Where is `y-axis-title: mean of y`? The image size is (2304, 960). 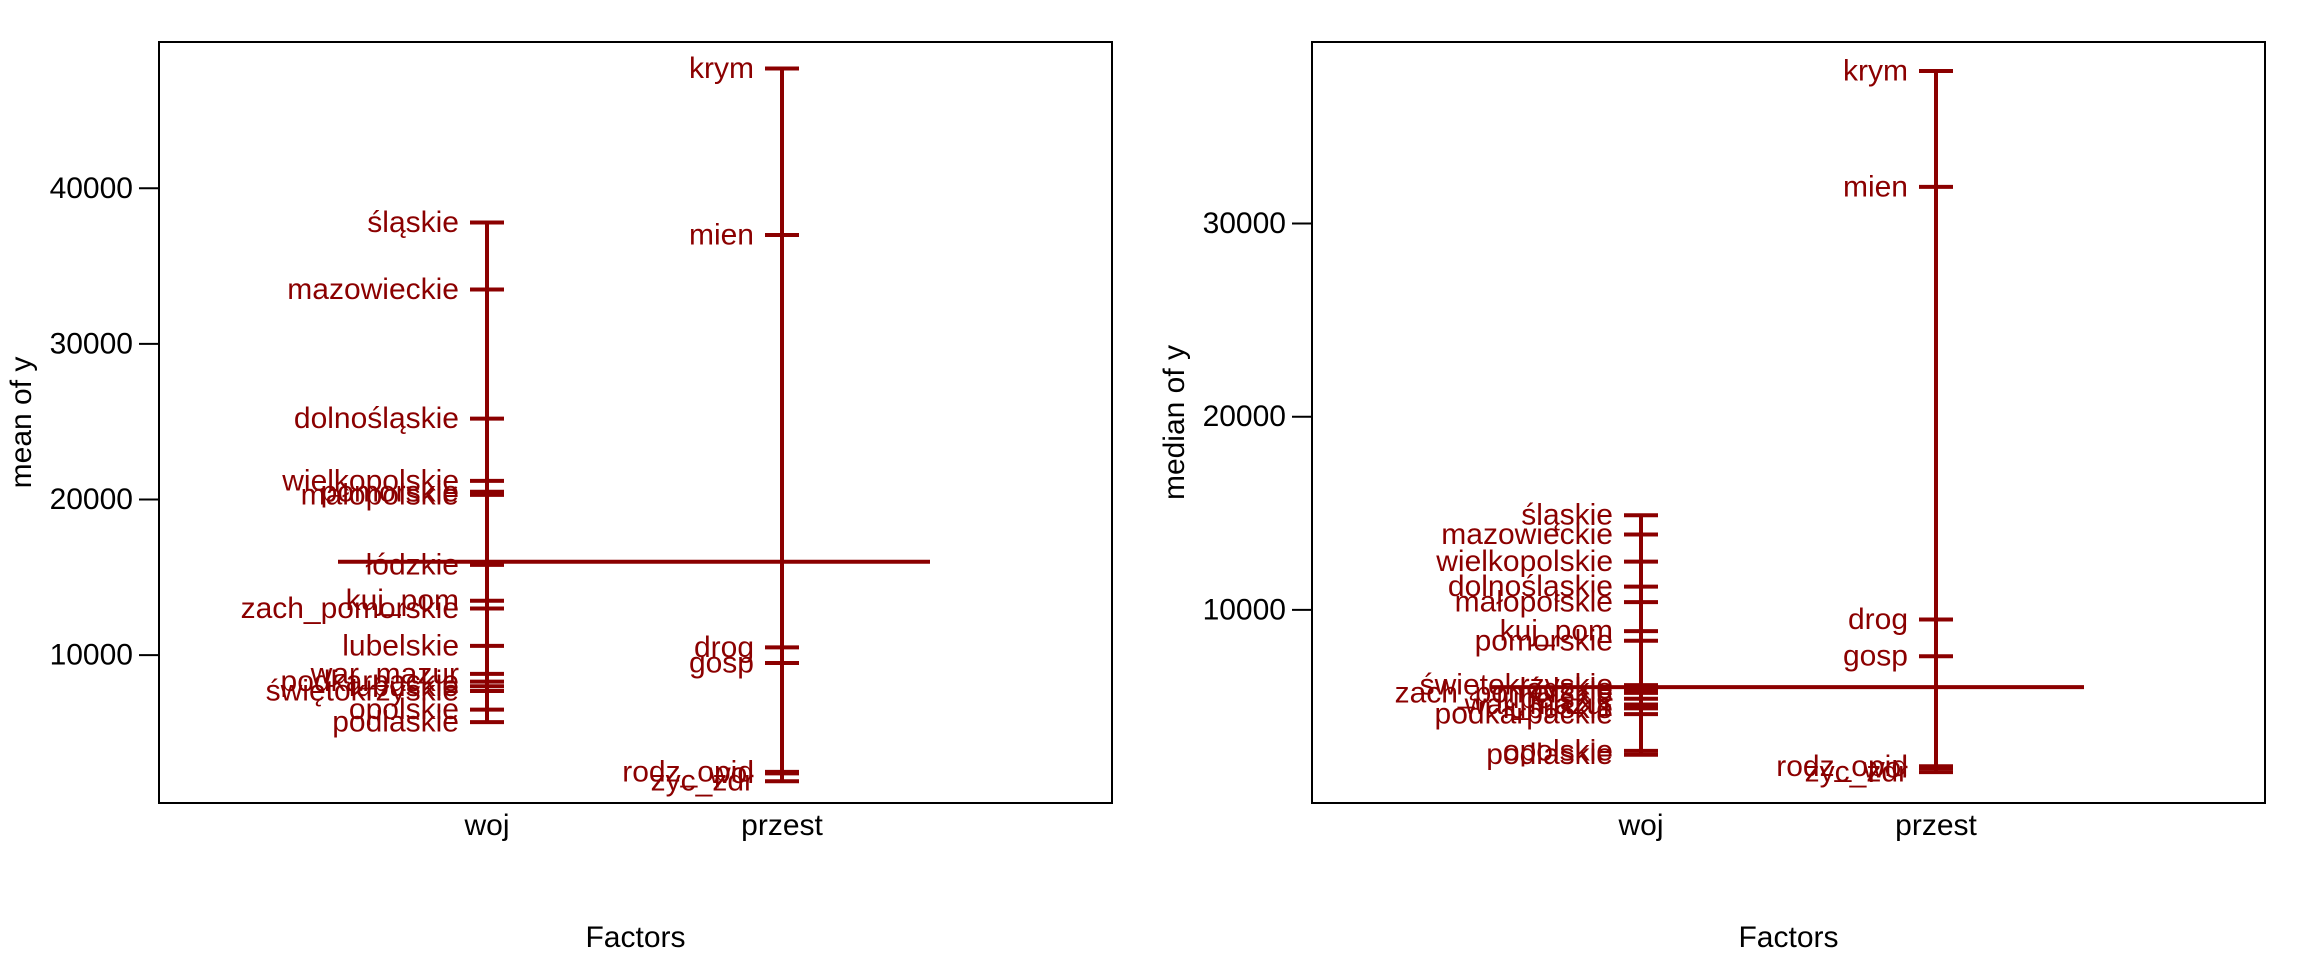
y-axis-title: mean of y is located at coordinates (21, 423).